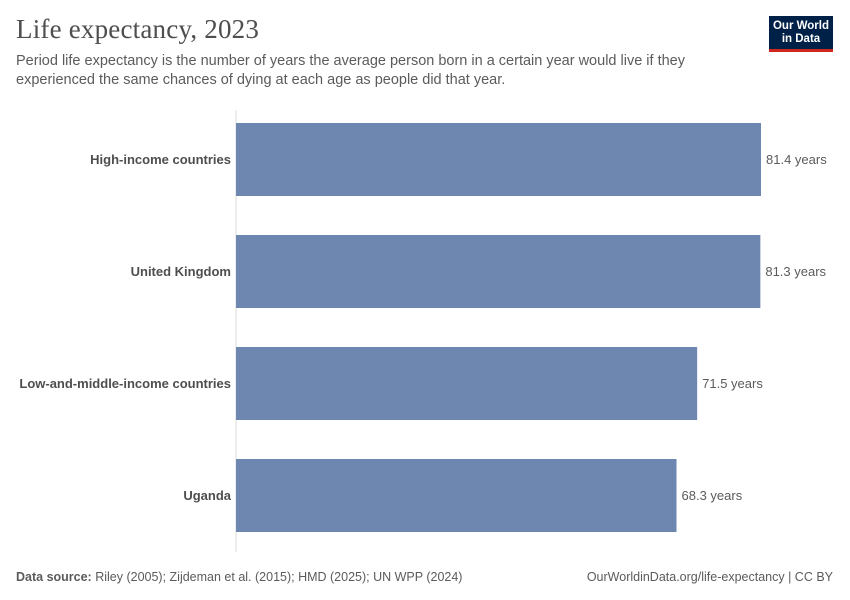 This screenshot has height=600, width=850. What do you see at coordinates (207, 495) in the screenshot?
I see `category-label-uganda: Uganda` at bounding box center [207, 495].